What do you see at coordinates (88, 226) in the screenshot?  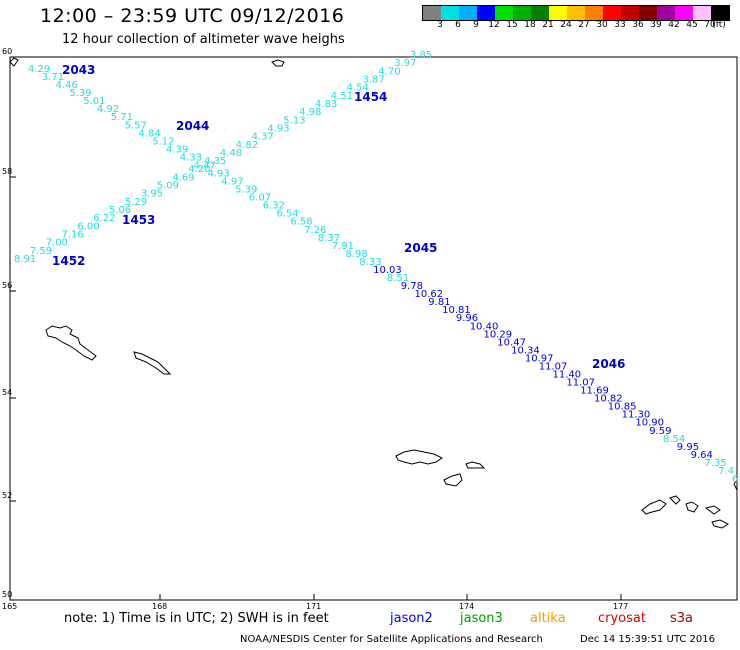 I see `swh-value: 6.00` at bounding box center [88, 226].